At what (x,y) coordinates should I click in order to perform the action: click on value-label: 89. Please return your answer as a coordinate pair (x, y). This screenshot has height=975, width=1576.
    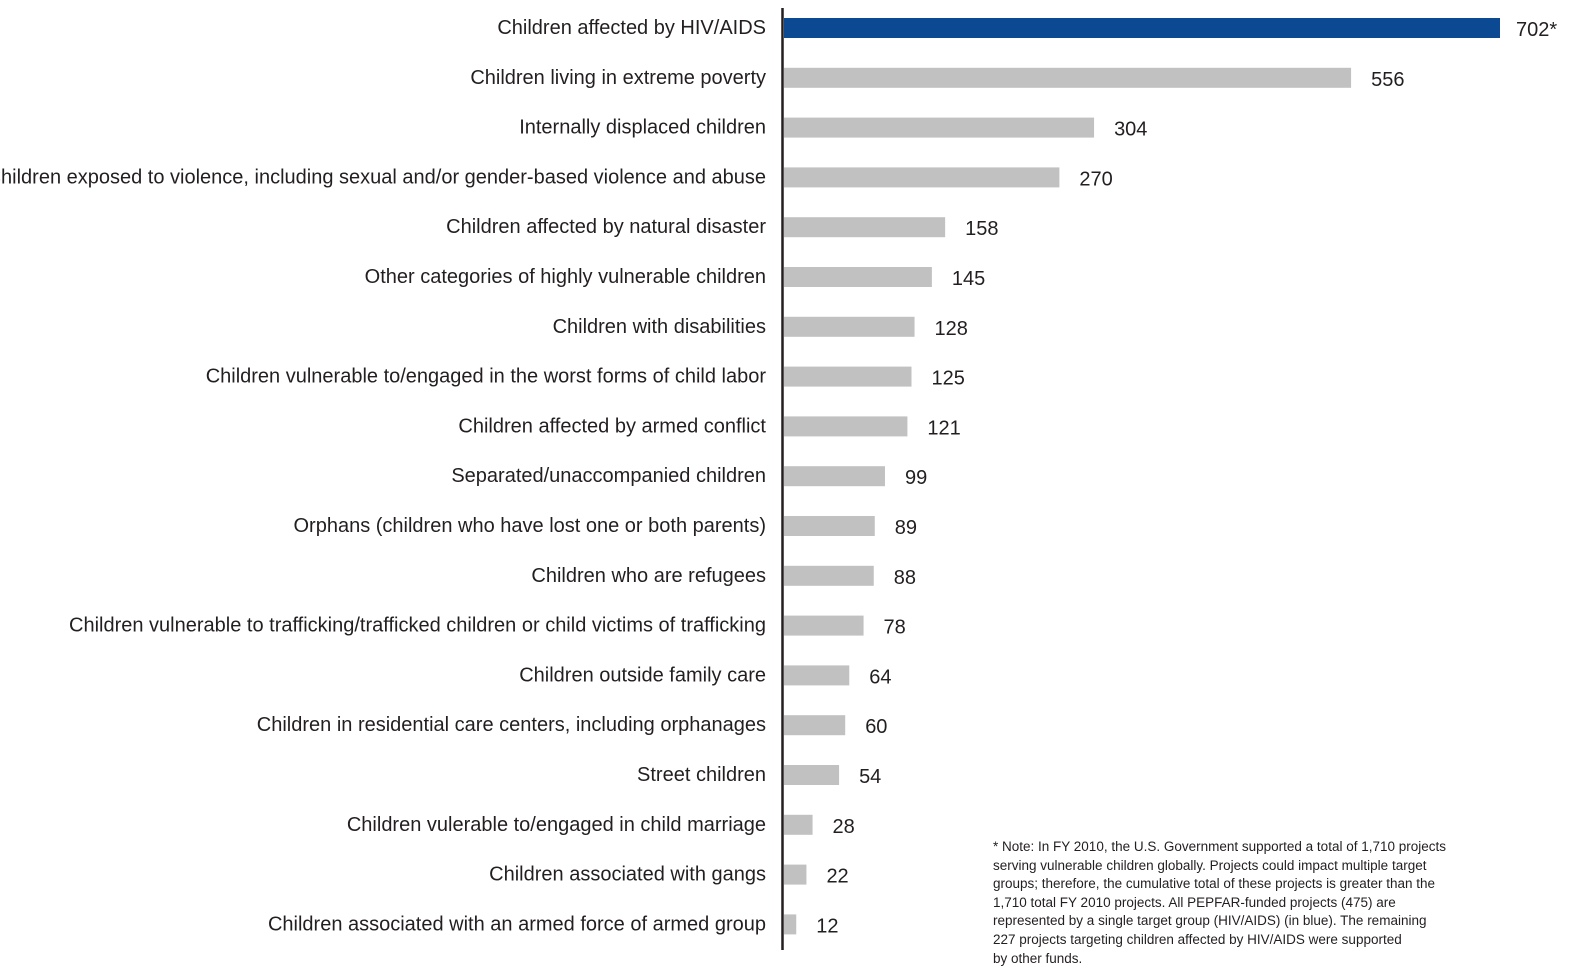
    Looking at the image, I should click on (906, 528).